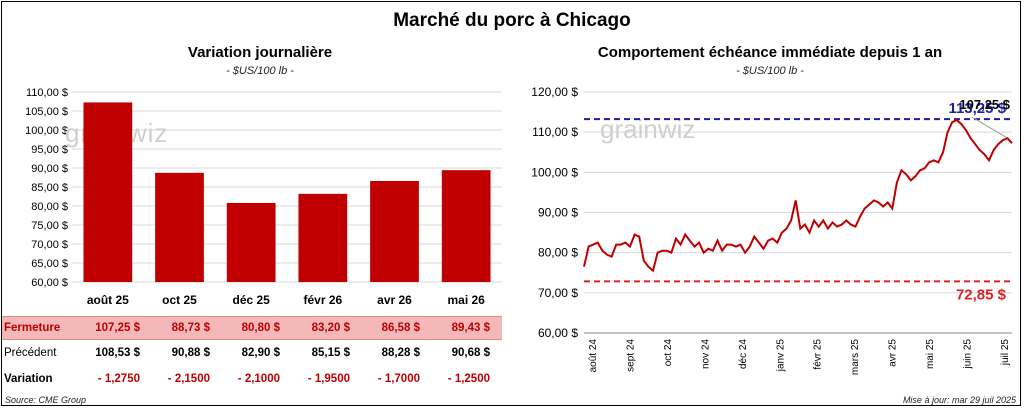 This screenshot has height=409, width=1024. Describe the element at coordinates (49, 226) in the screenshot. I see `y-tick-label: 75,00 $` at that location.